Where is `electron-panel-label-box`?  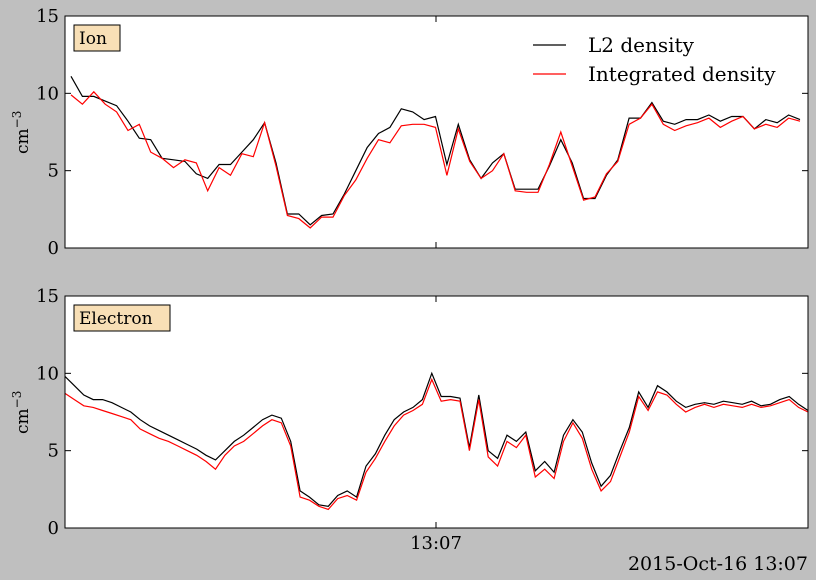 electron-panel-label-box is located at coordinates (122, 318).